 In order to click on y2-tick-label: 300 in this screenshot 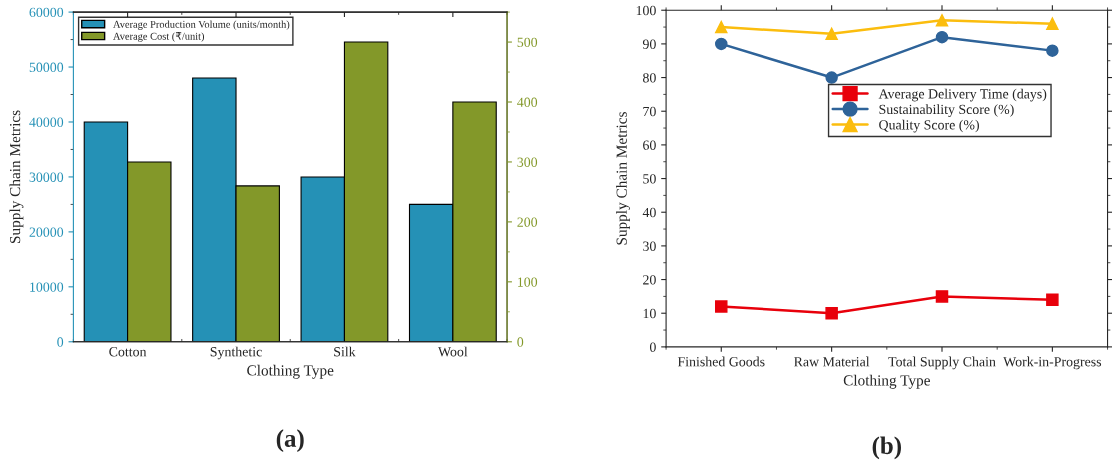, I will do `click(527, 162)`.